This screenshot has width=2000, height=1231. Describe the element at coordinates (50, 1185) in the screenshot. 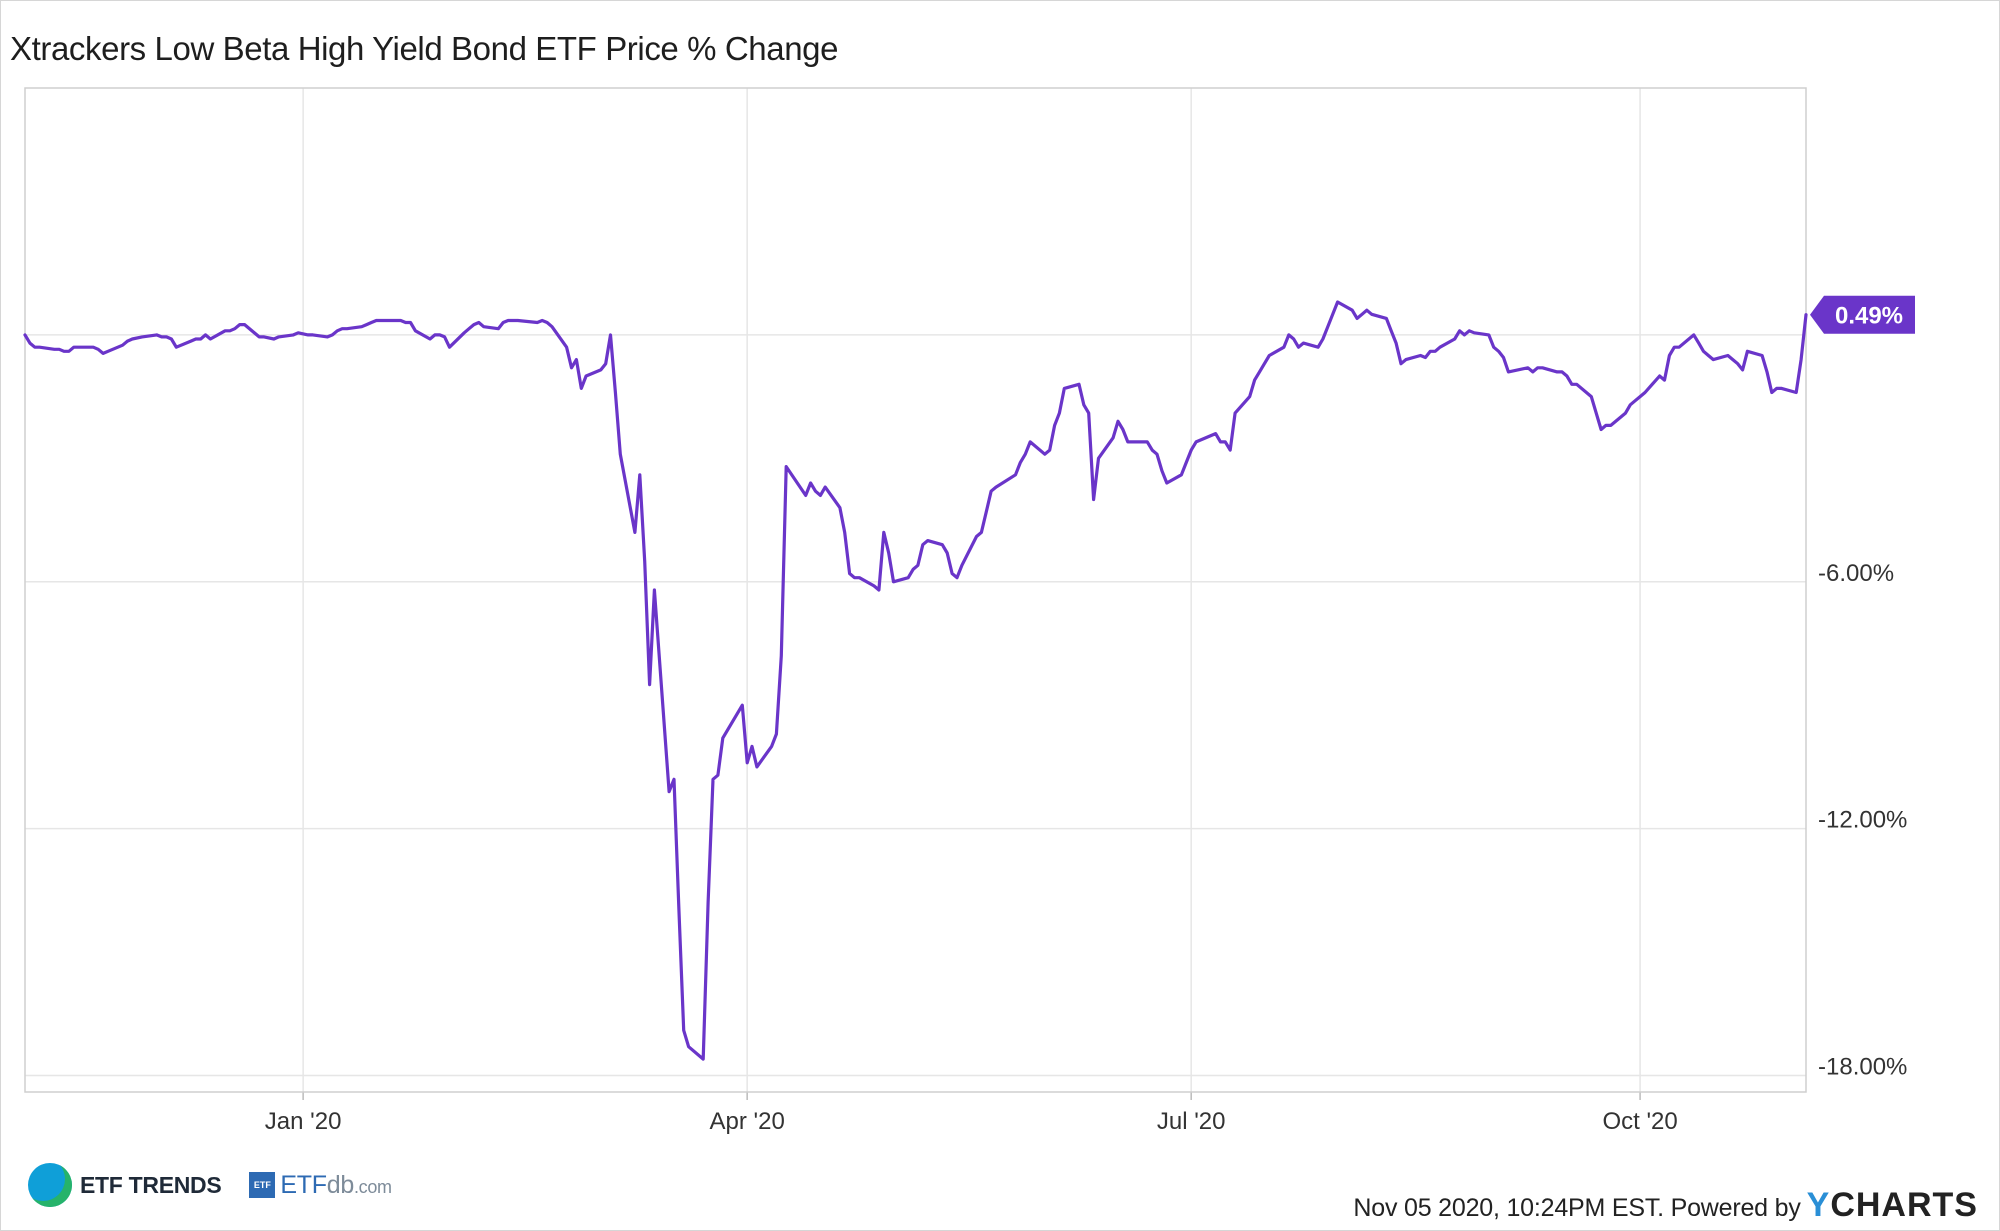

I see `etf-trends-logo-icon` at that location.